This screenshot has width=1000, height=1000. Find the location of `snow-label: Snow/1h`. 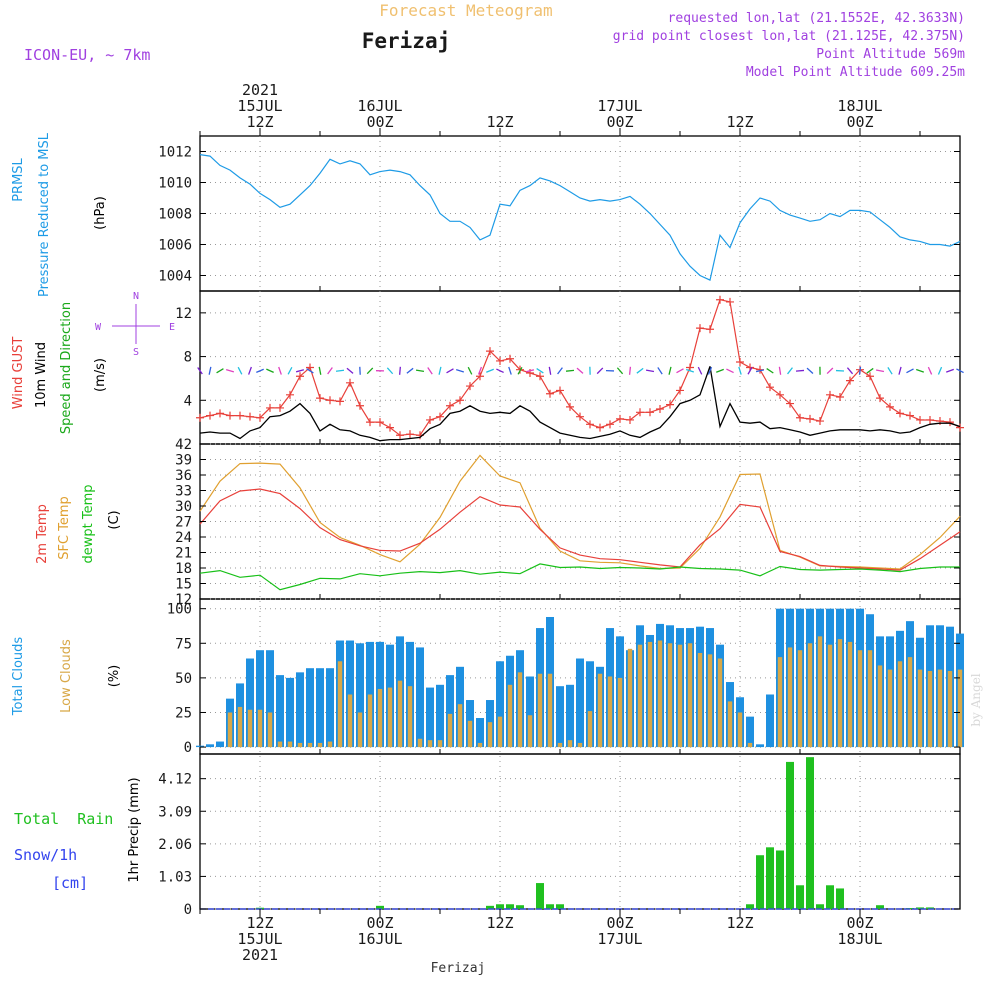

snow-label: Snow/1h is located at coordinates (45, 855).